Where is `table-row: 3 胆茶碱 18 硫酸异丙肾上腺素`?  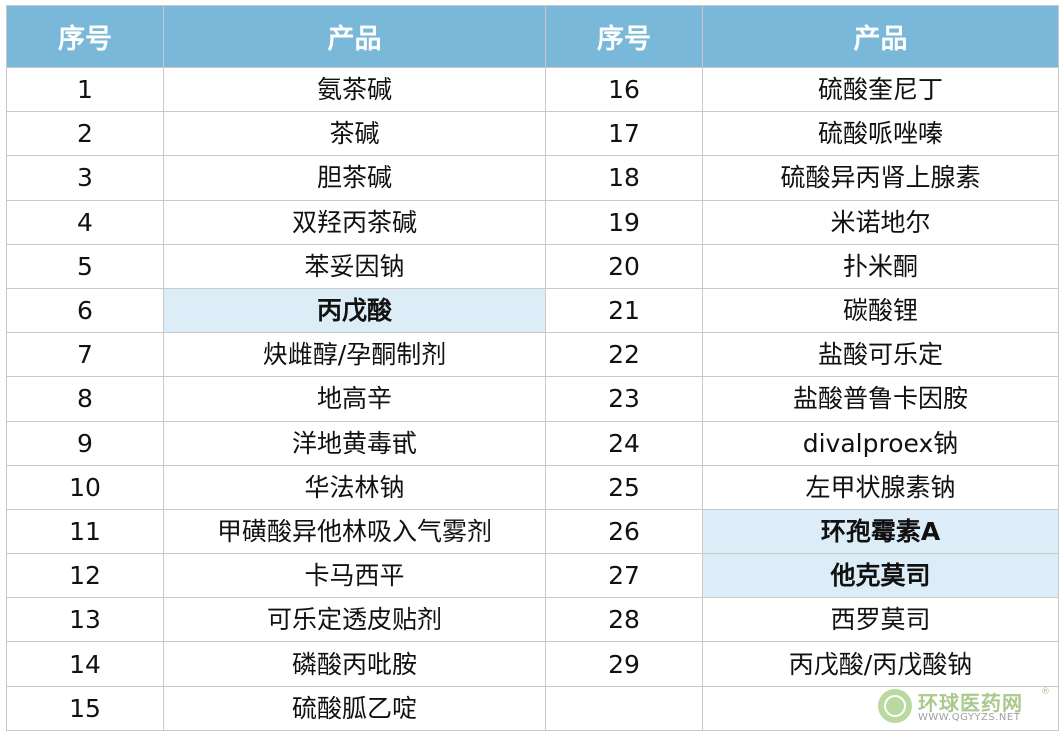
table-row: 3 胆茶碱 18 硫酸异丙肾上腺素 is located at coordinates (532, 178).